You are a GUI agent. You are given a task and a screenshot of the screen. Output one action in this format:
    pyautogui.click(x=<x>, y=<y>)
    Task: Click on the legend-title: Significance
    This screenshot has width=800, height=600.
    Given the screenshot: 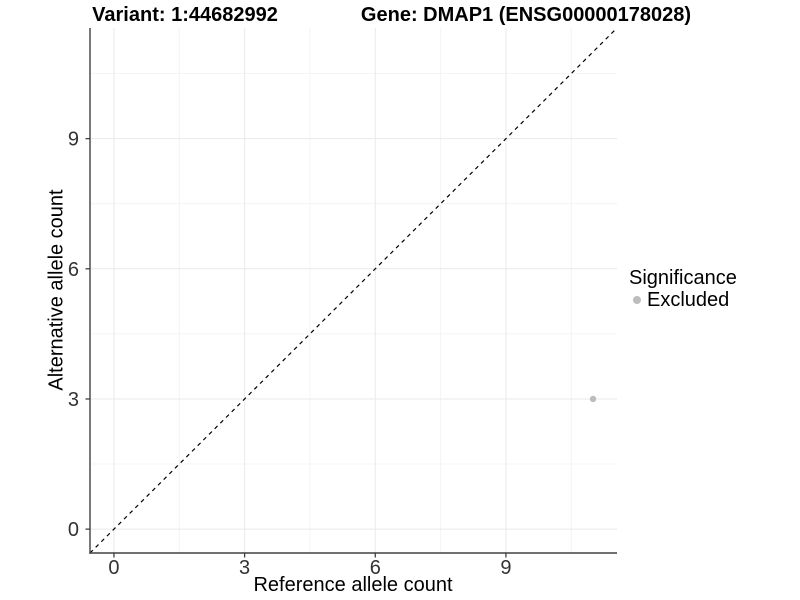 What is the action you would take?
    pyautogui.click(x=683, y=278)
    